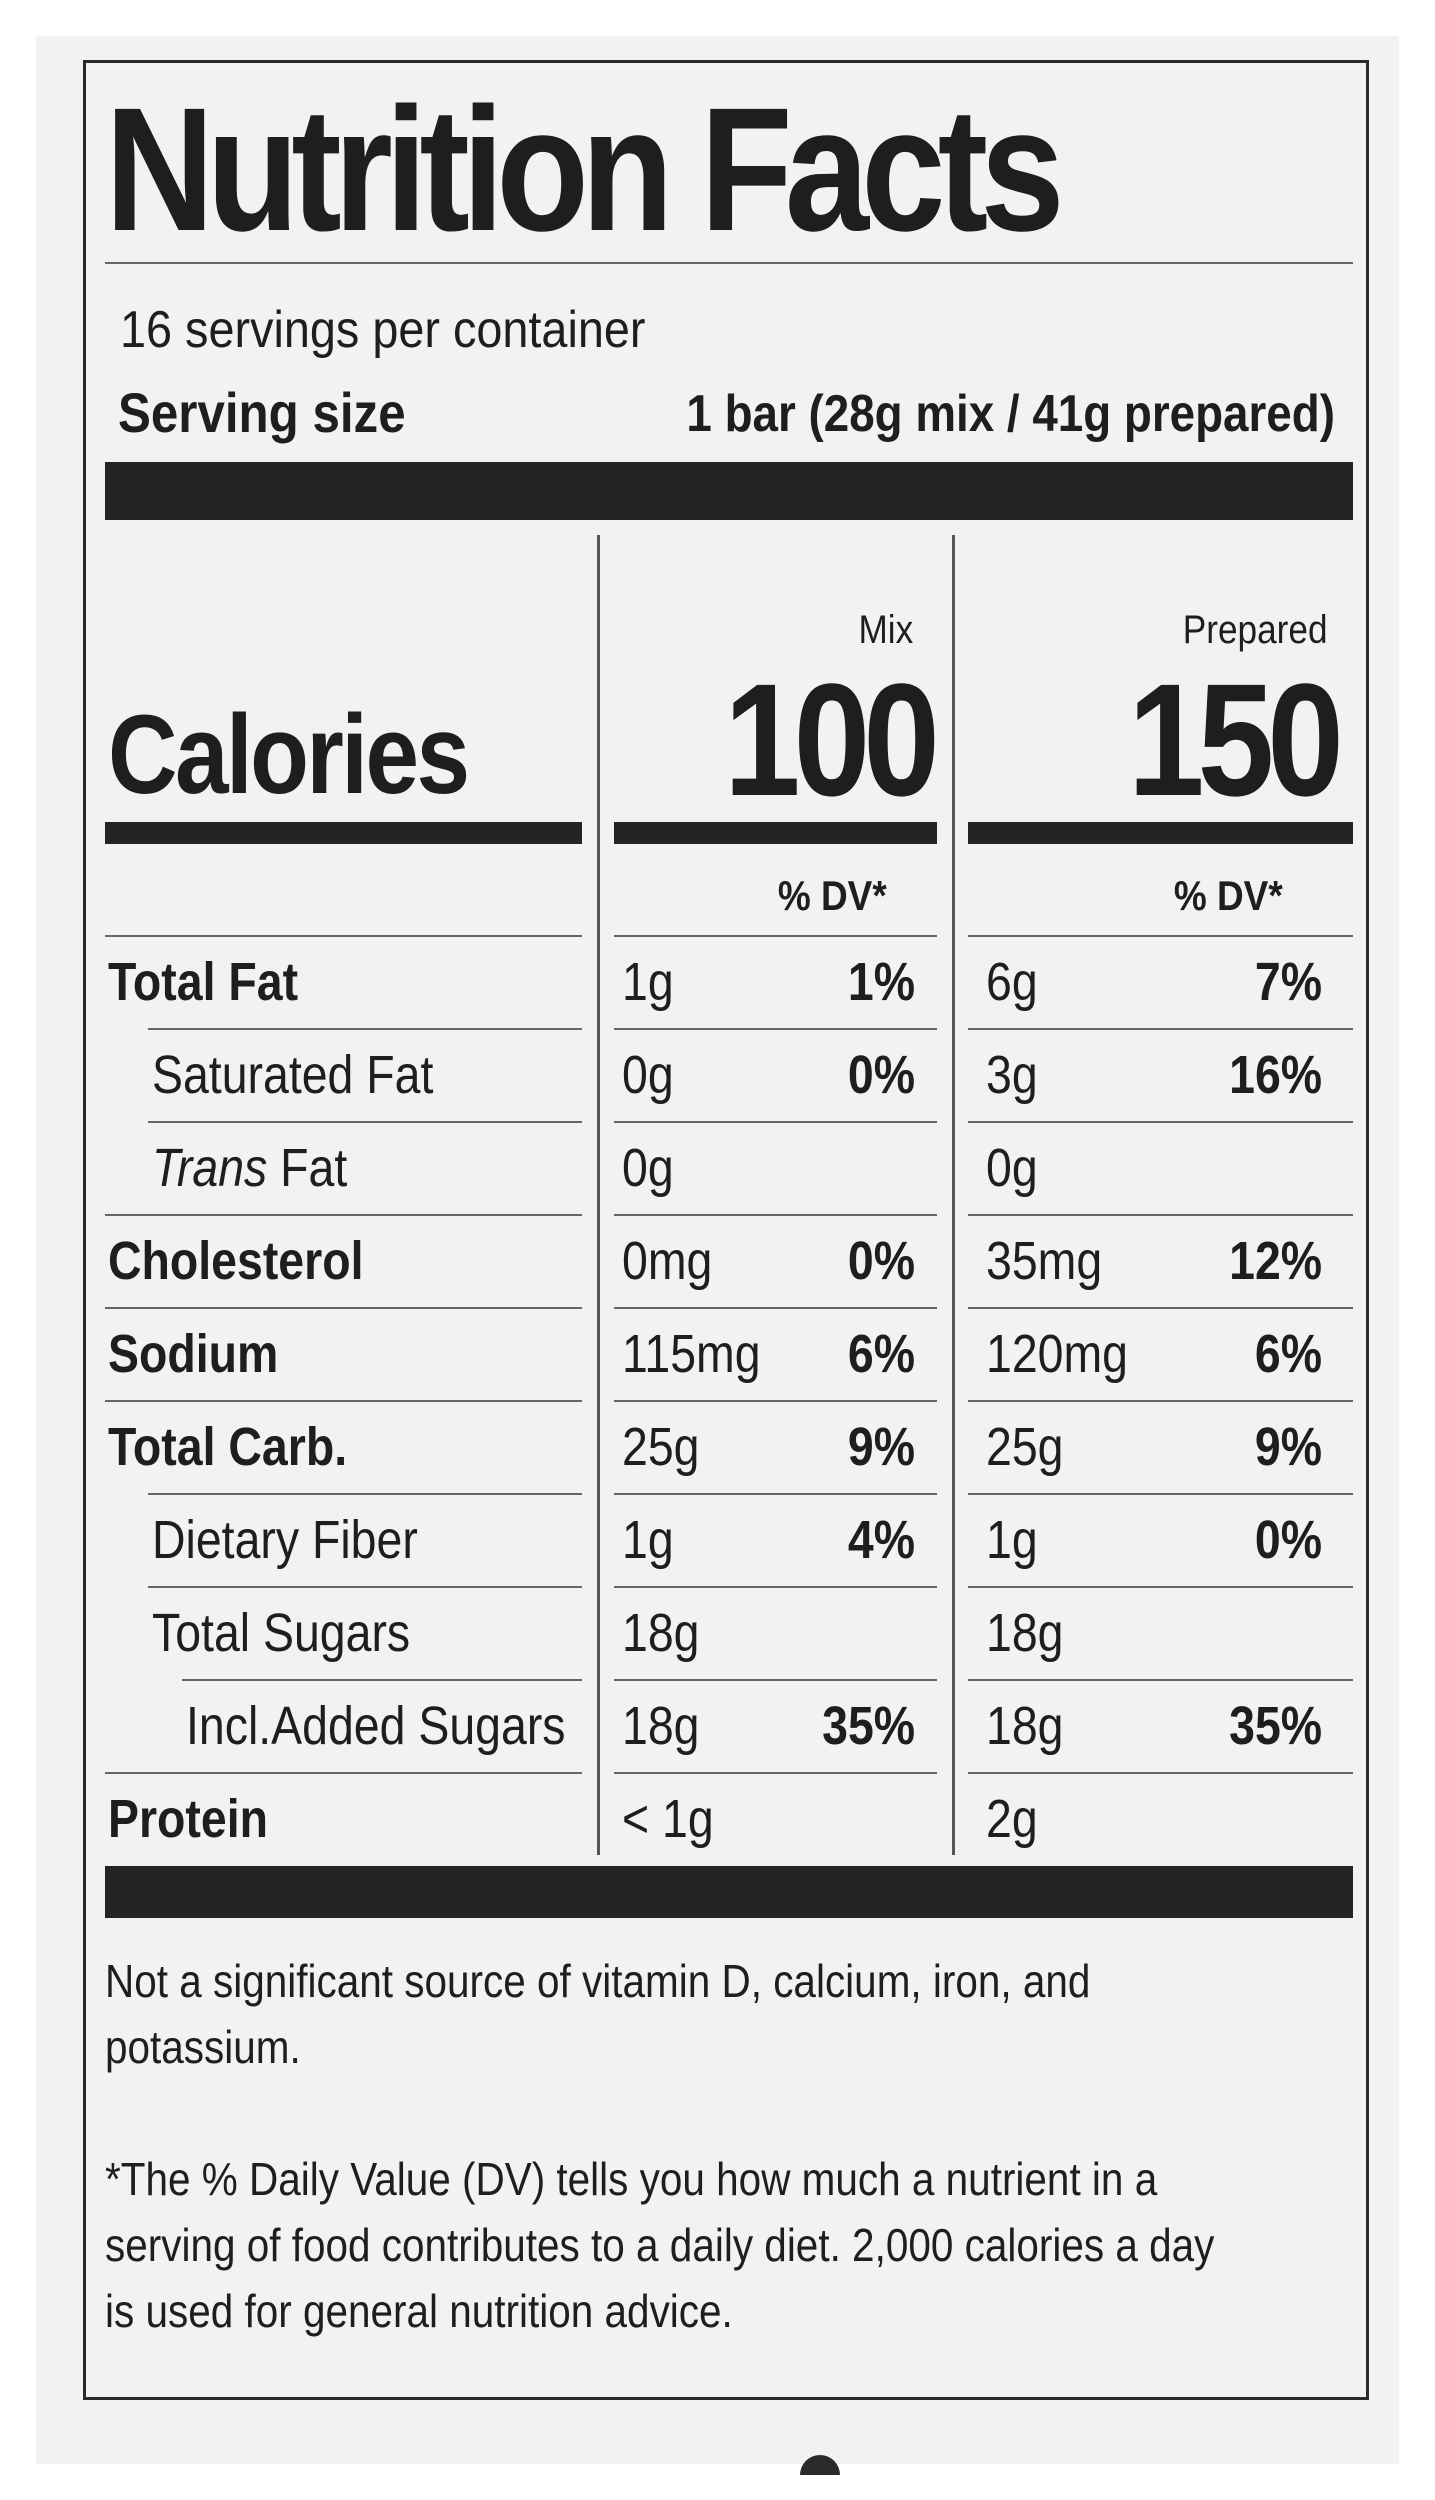  I want to click on nutrient-label: Total Sugars, so click(281, 1633).